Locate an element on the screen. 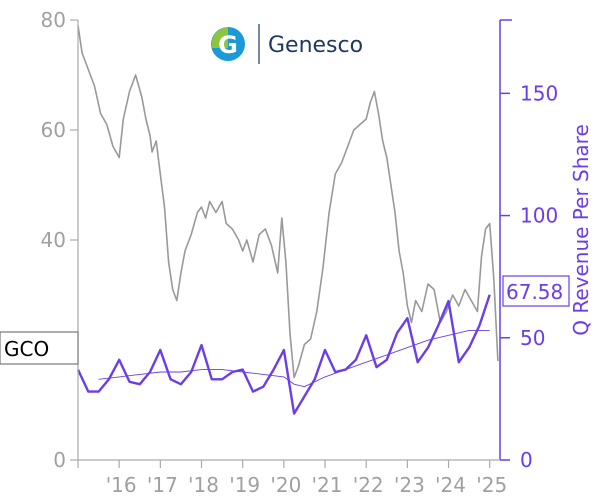 The height and width of the screenshot is (500, 600). left-axis-tick-label: 80 is located at coordinates (53, 20).